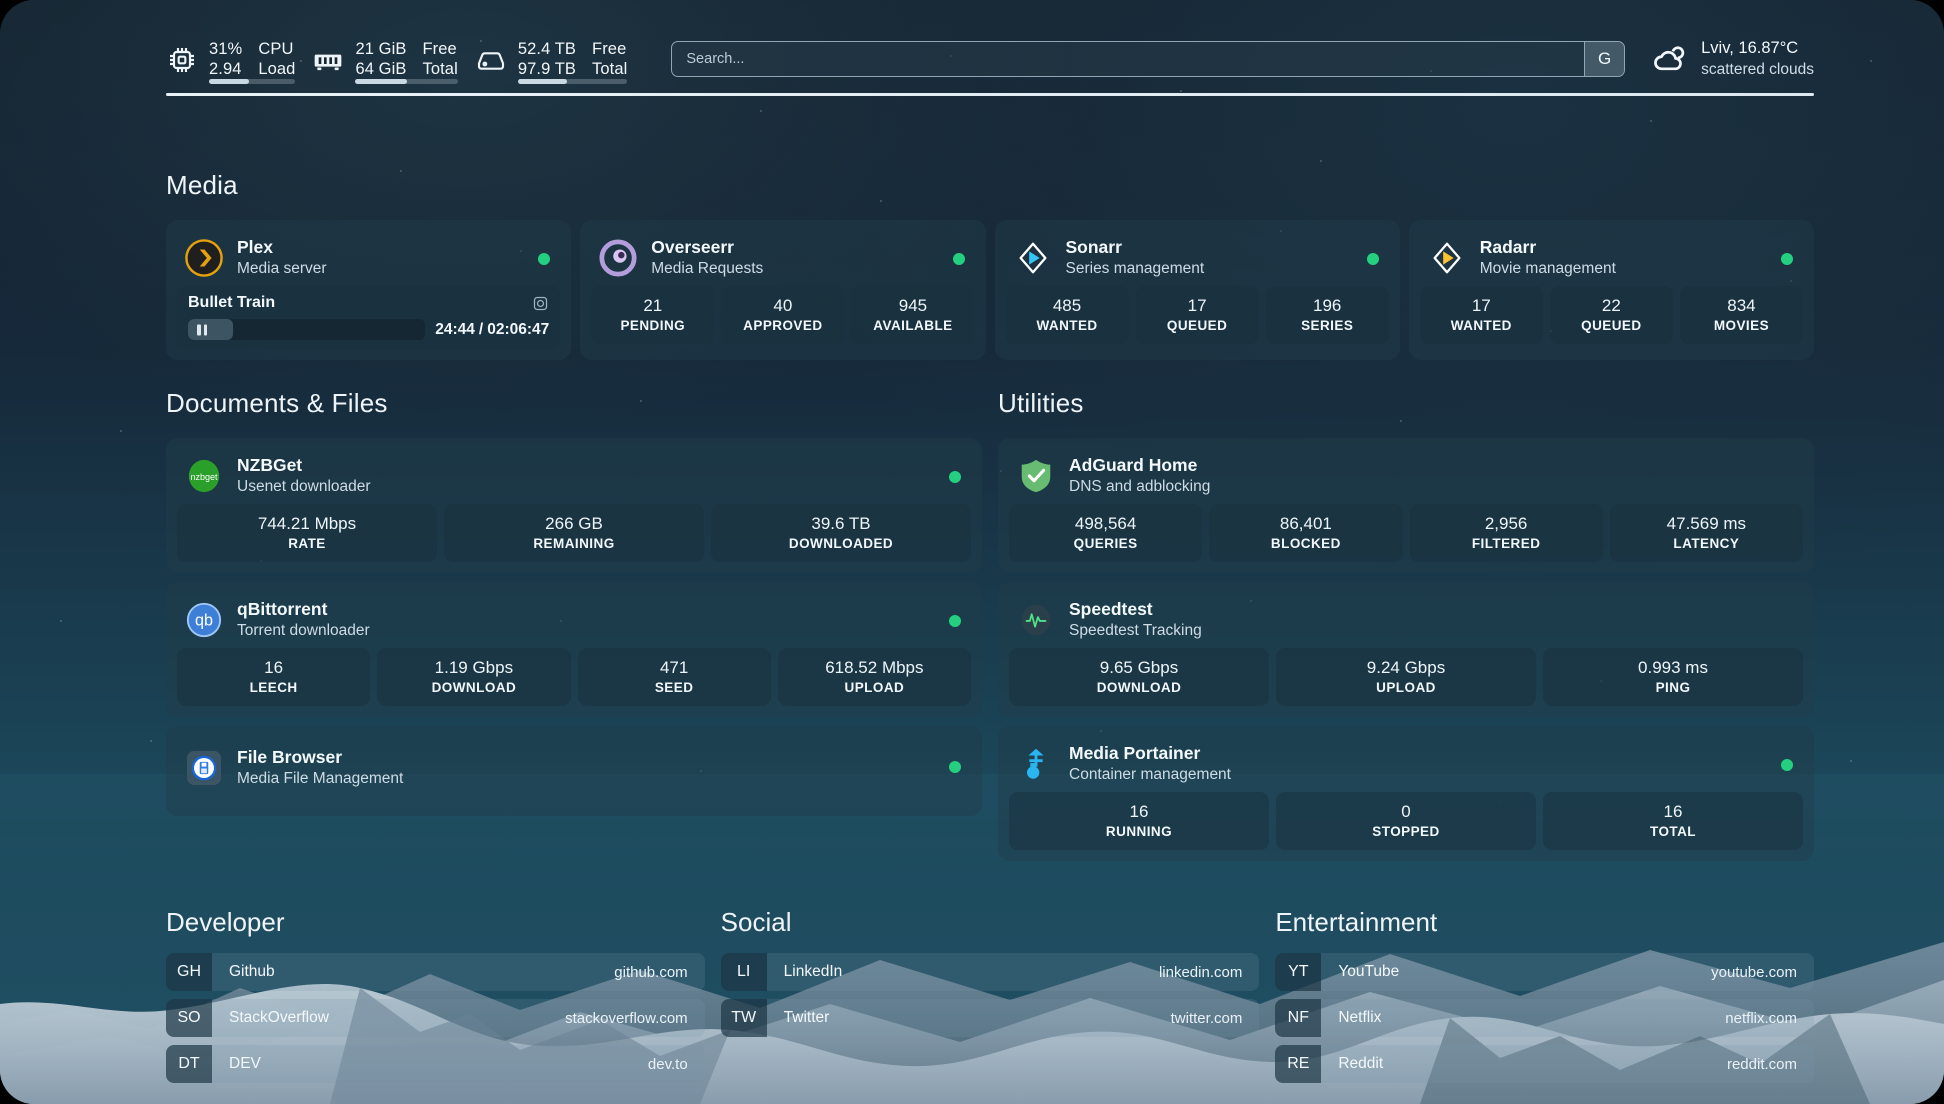 This screenshot has height=1104, width=1944. Describe the element at coordinates (1611, 325) in the screenshot. I see `stat-label: QUEUED` at that location.